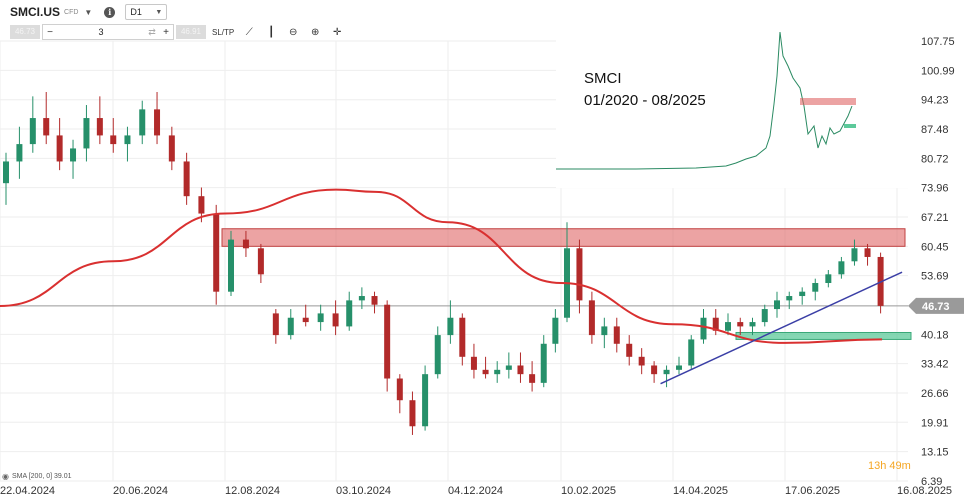  Describe the element at coordinates (108, 32) in the screenshot. I see `quantity-stepper: − 3 ⇄ +` at that location.